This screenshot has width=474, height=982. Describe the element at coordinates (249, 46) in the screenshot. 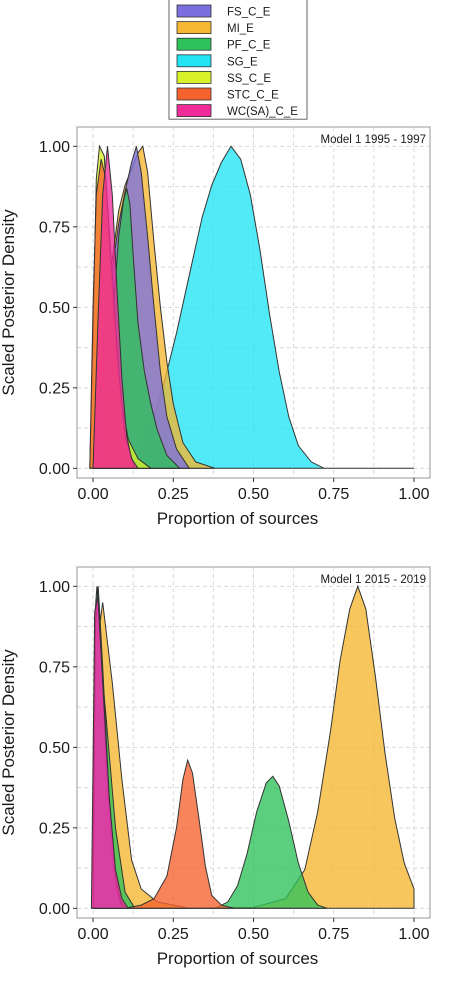

I see `legend-label: PF_C_E` at that location.